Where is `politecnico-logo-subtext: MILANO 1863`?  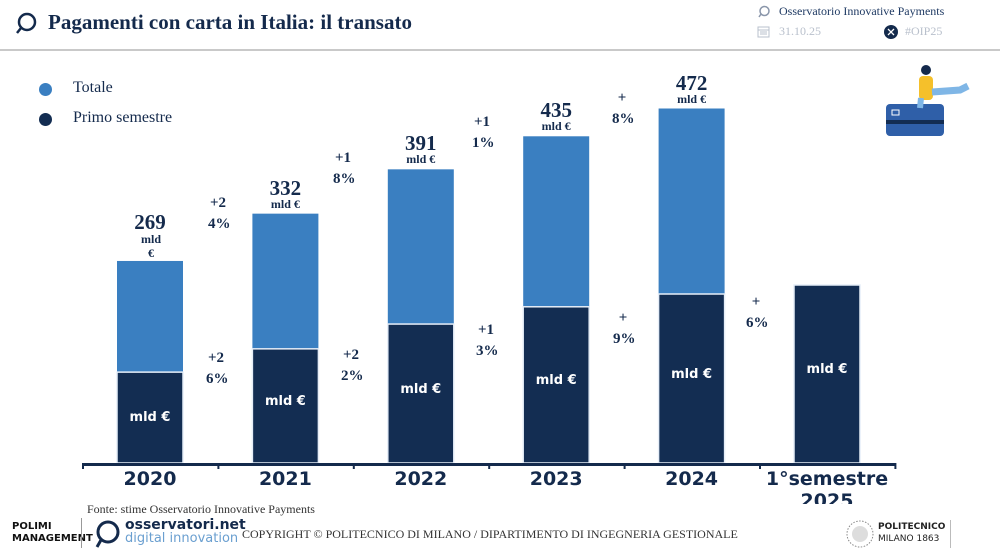
politecnico-logo-subtext: MILANO 1863 is located at coordinates (909, 539).